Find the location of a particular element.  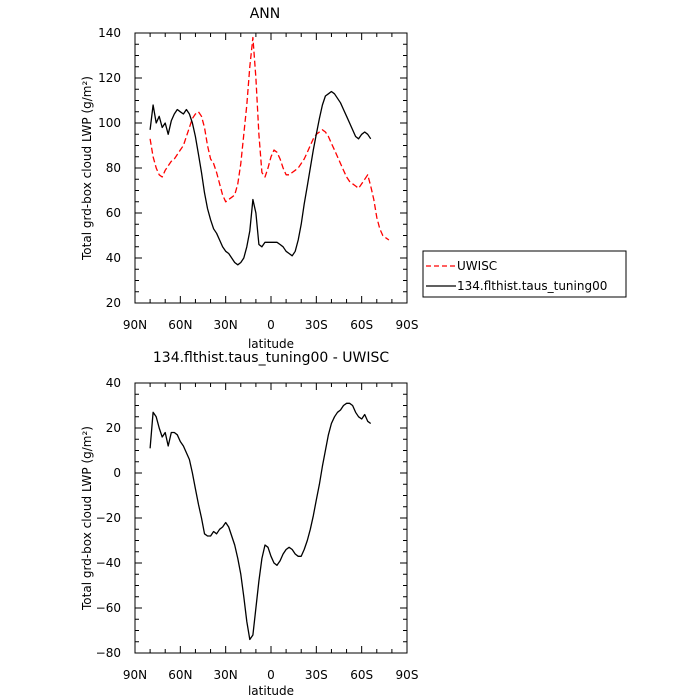

top-panel-y-tick-label: 20 is located at coordinates (113, 303).